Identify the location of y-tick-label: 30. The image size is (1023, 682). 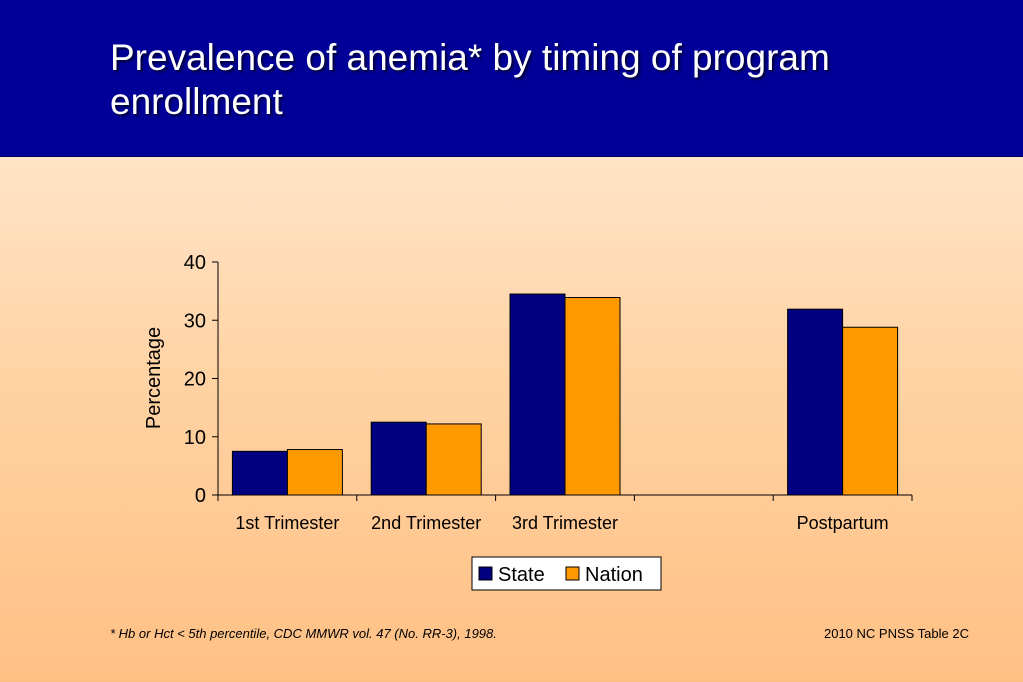
(195, 321).